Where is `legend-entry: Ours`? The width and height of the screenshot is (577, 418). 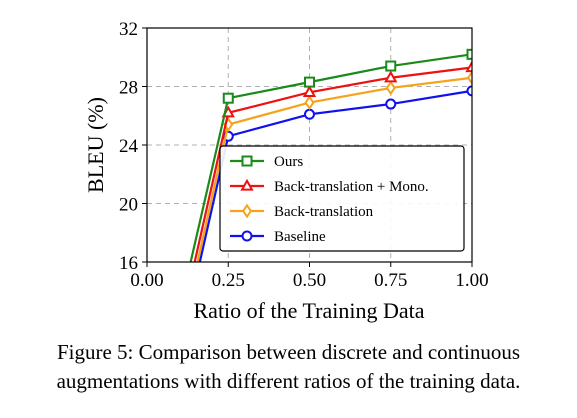 legend-entry: Ours is located at coordinates (266, 162).